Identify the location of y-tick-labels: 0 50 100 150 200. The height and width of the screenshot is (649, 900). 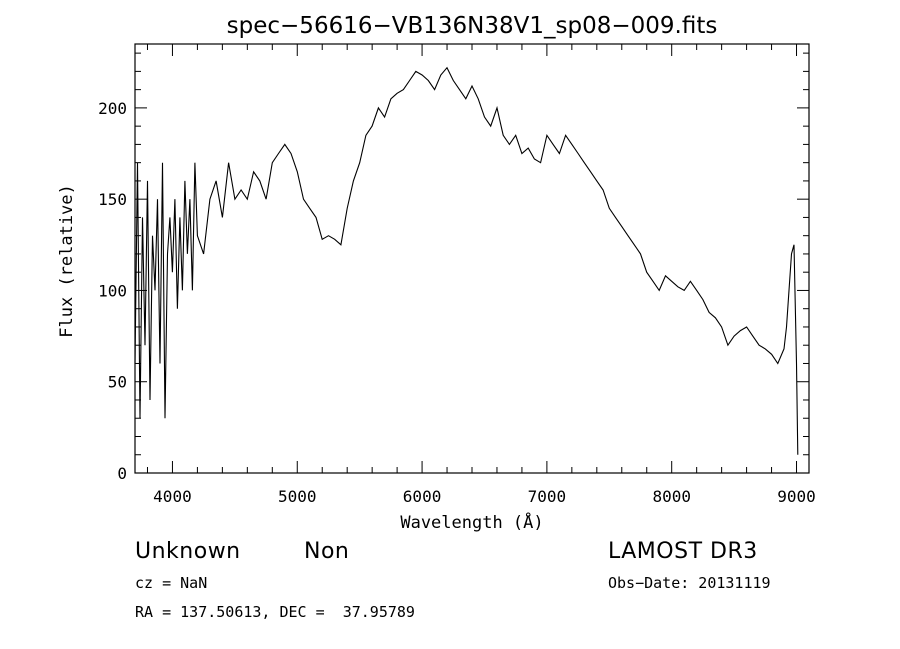
(112, 291).